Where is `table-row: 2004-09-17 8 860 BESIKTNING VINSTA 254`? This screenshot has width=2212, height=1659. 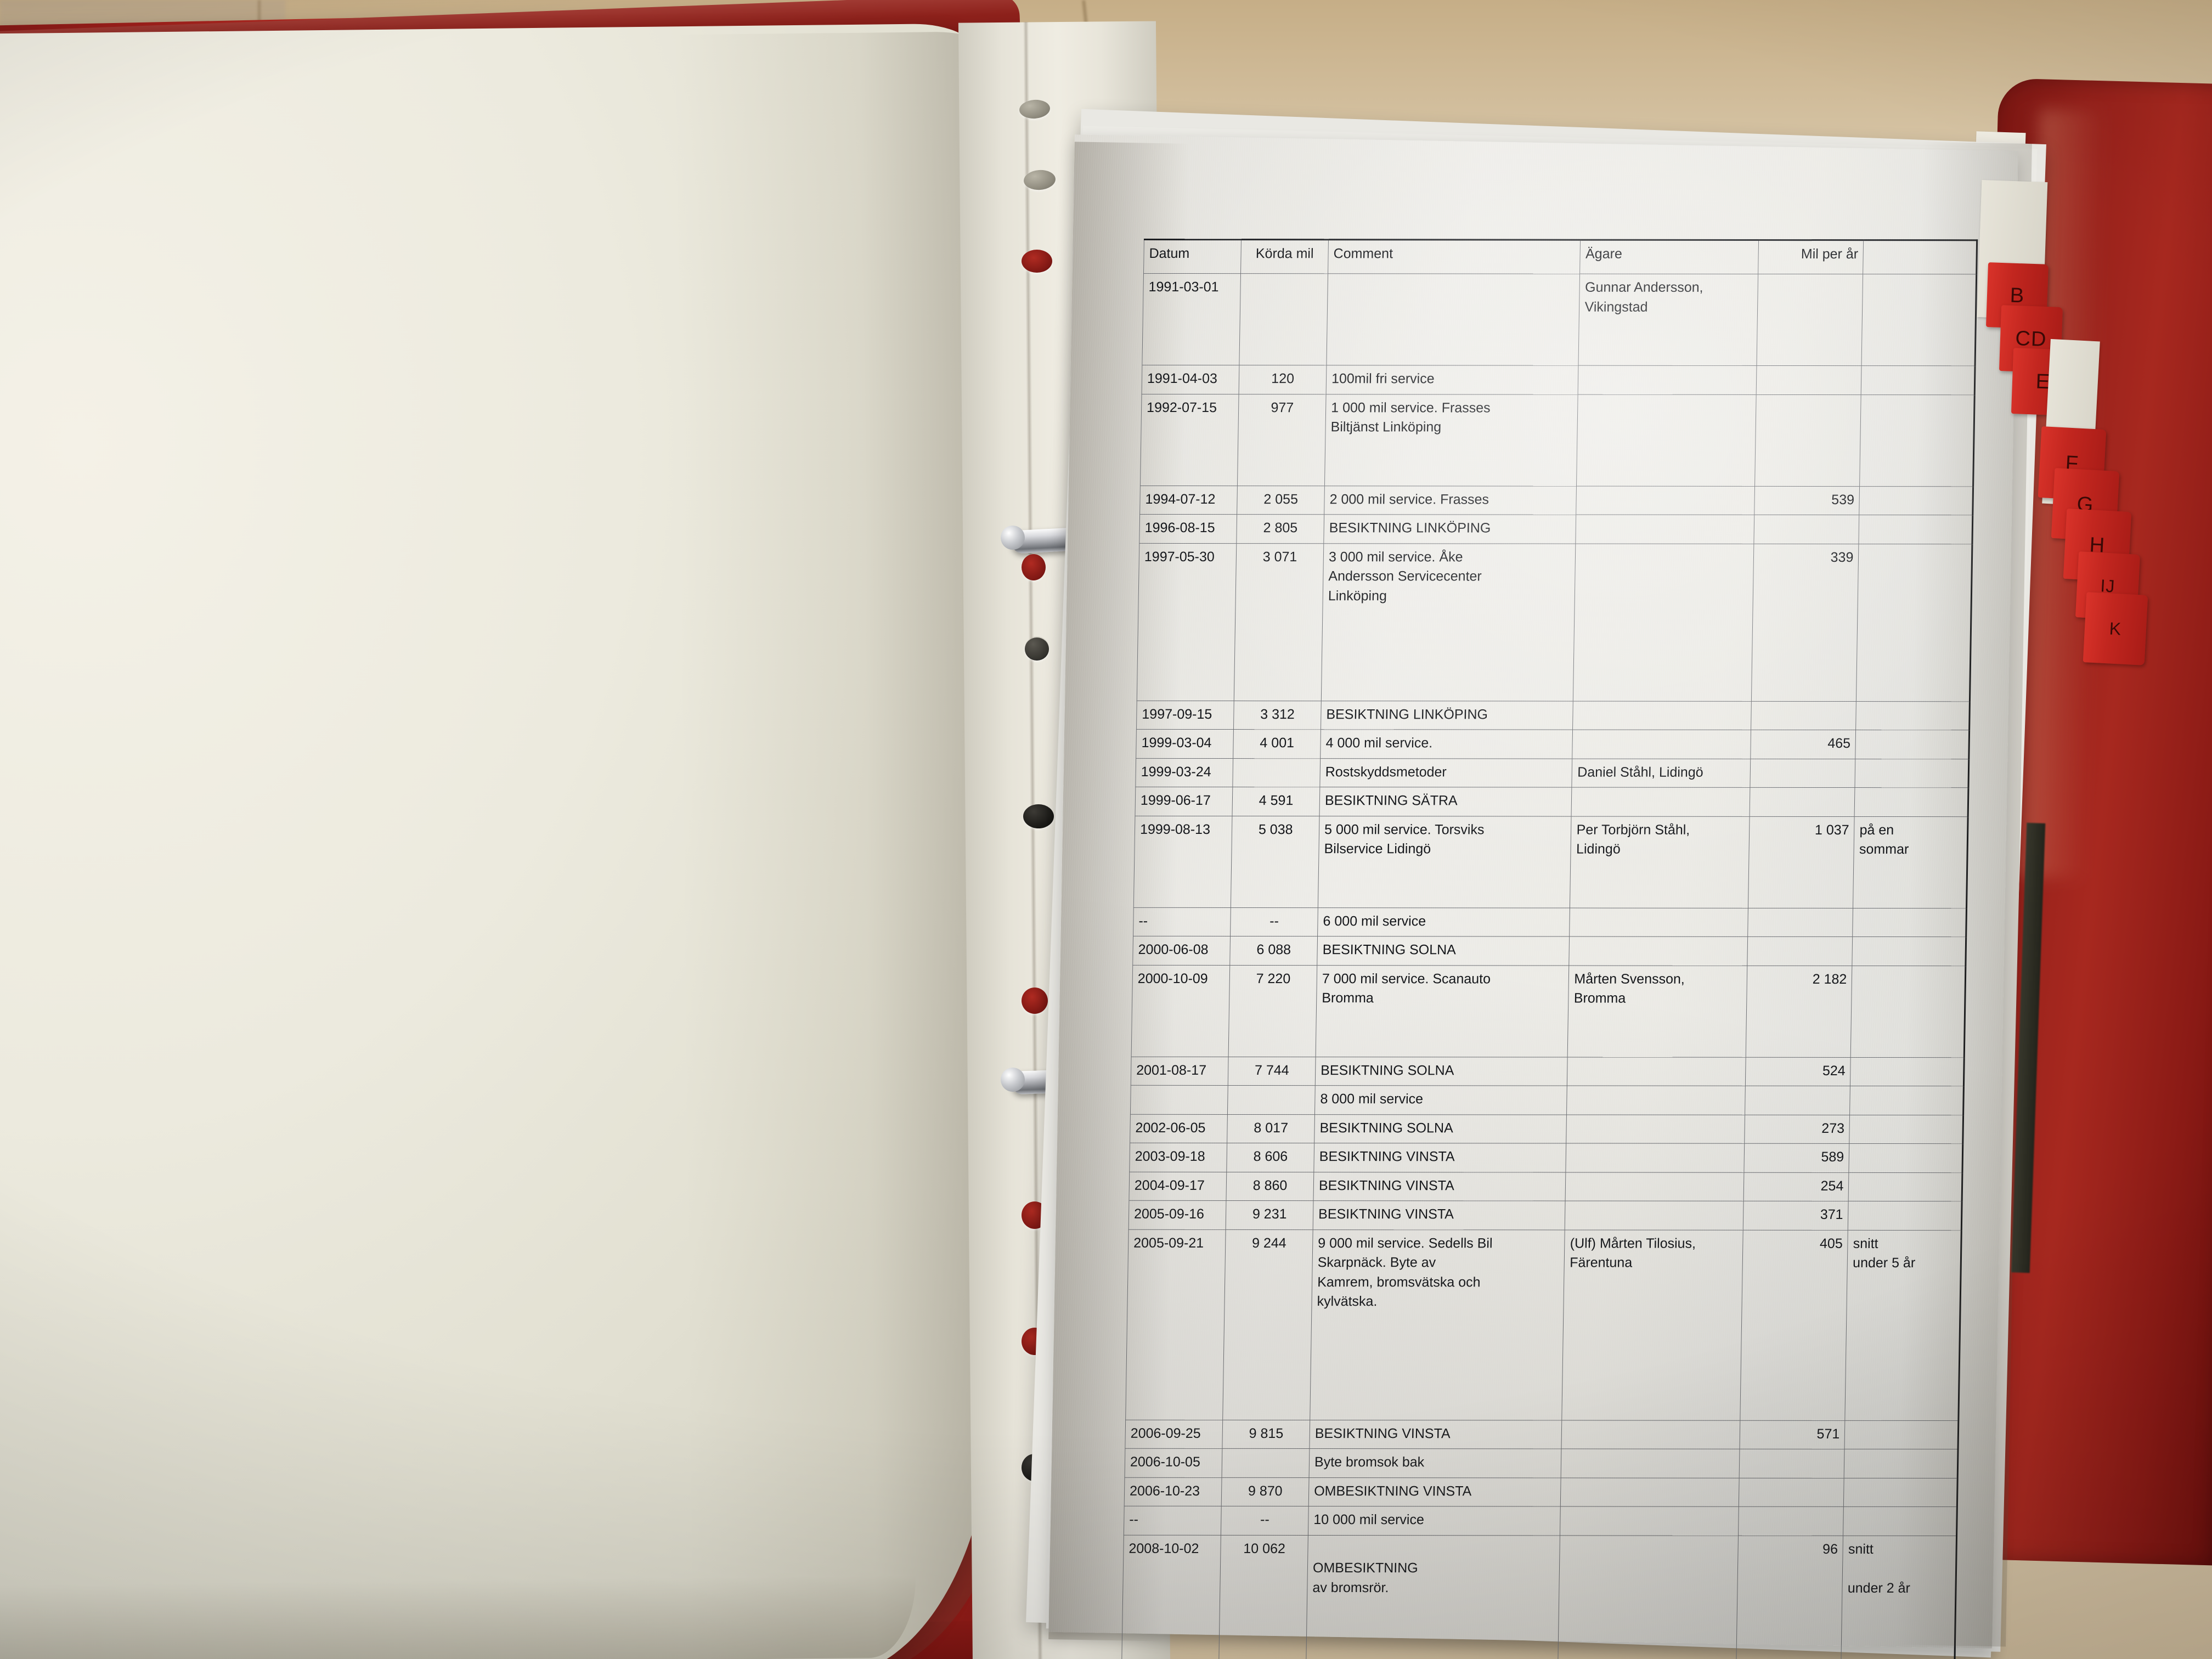
table-row: 2004-09-17 8 860 BESIKTNING VINSTA 254 is located at coordinates (1545, 1186).